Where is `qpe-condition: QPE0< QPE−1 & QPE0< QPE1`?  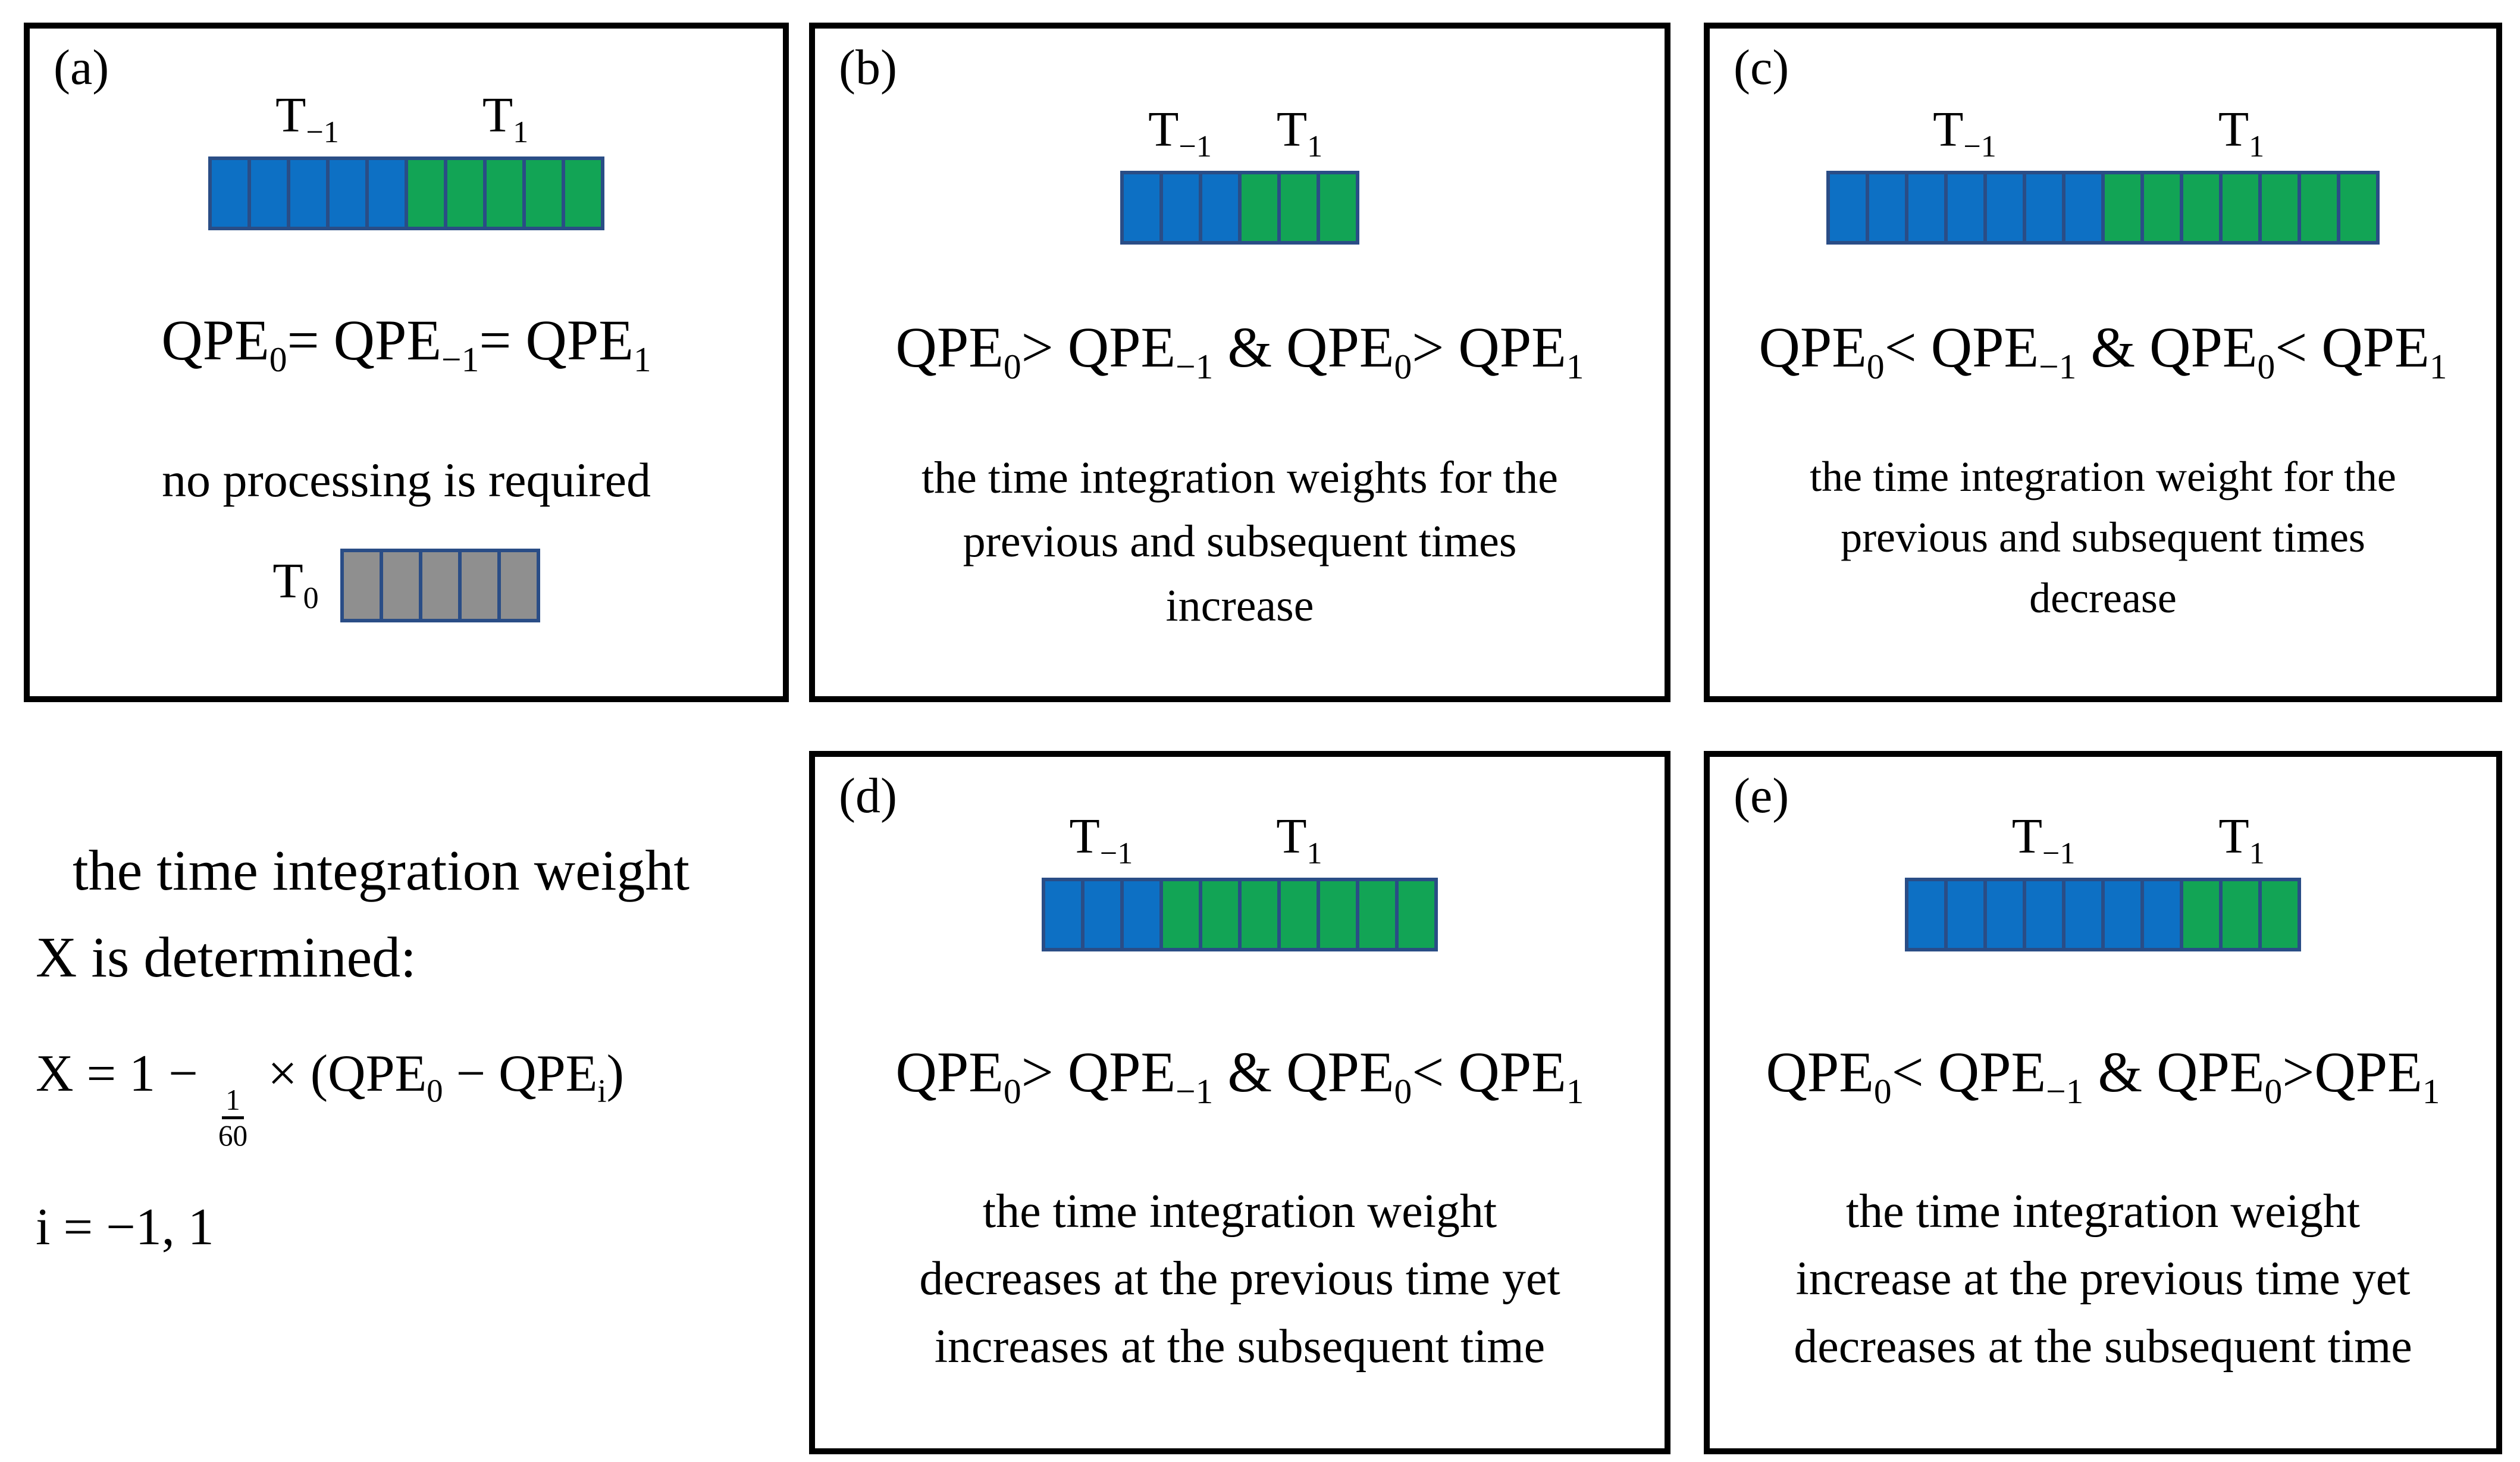
qpe-condition: QPE0< QPE−1 & QPE0< QPE1 is located at coordinates (2103, 351).